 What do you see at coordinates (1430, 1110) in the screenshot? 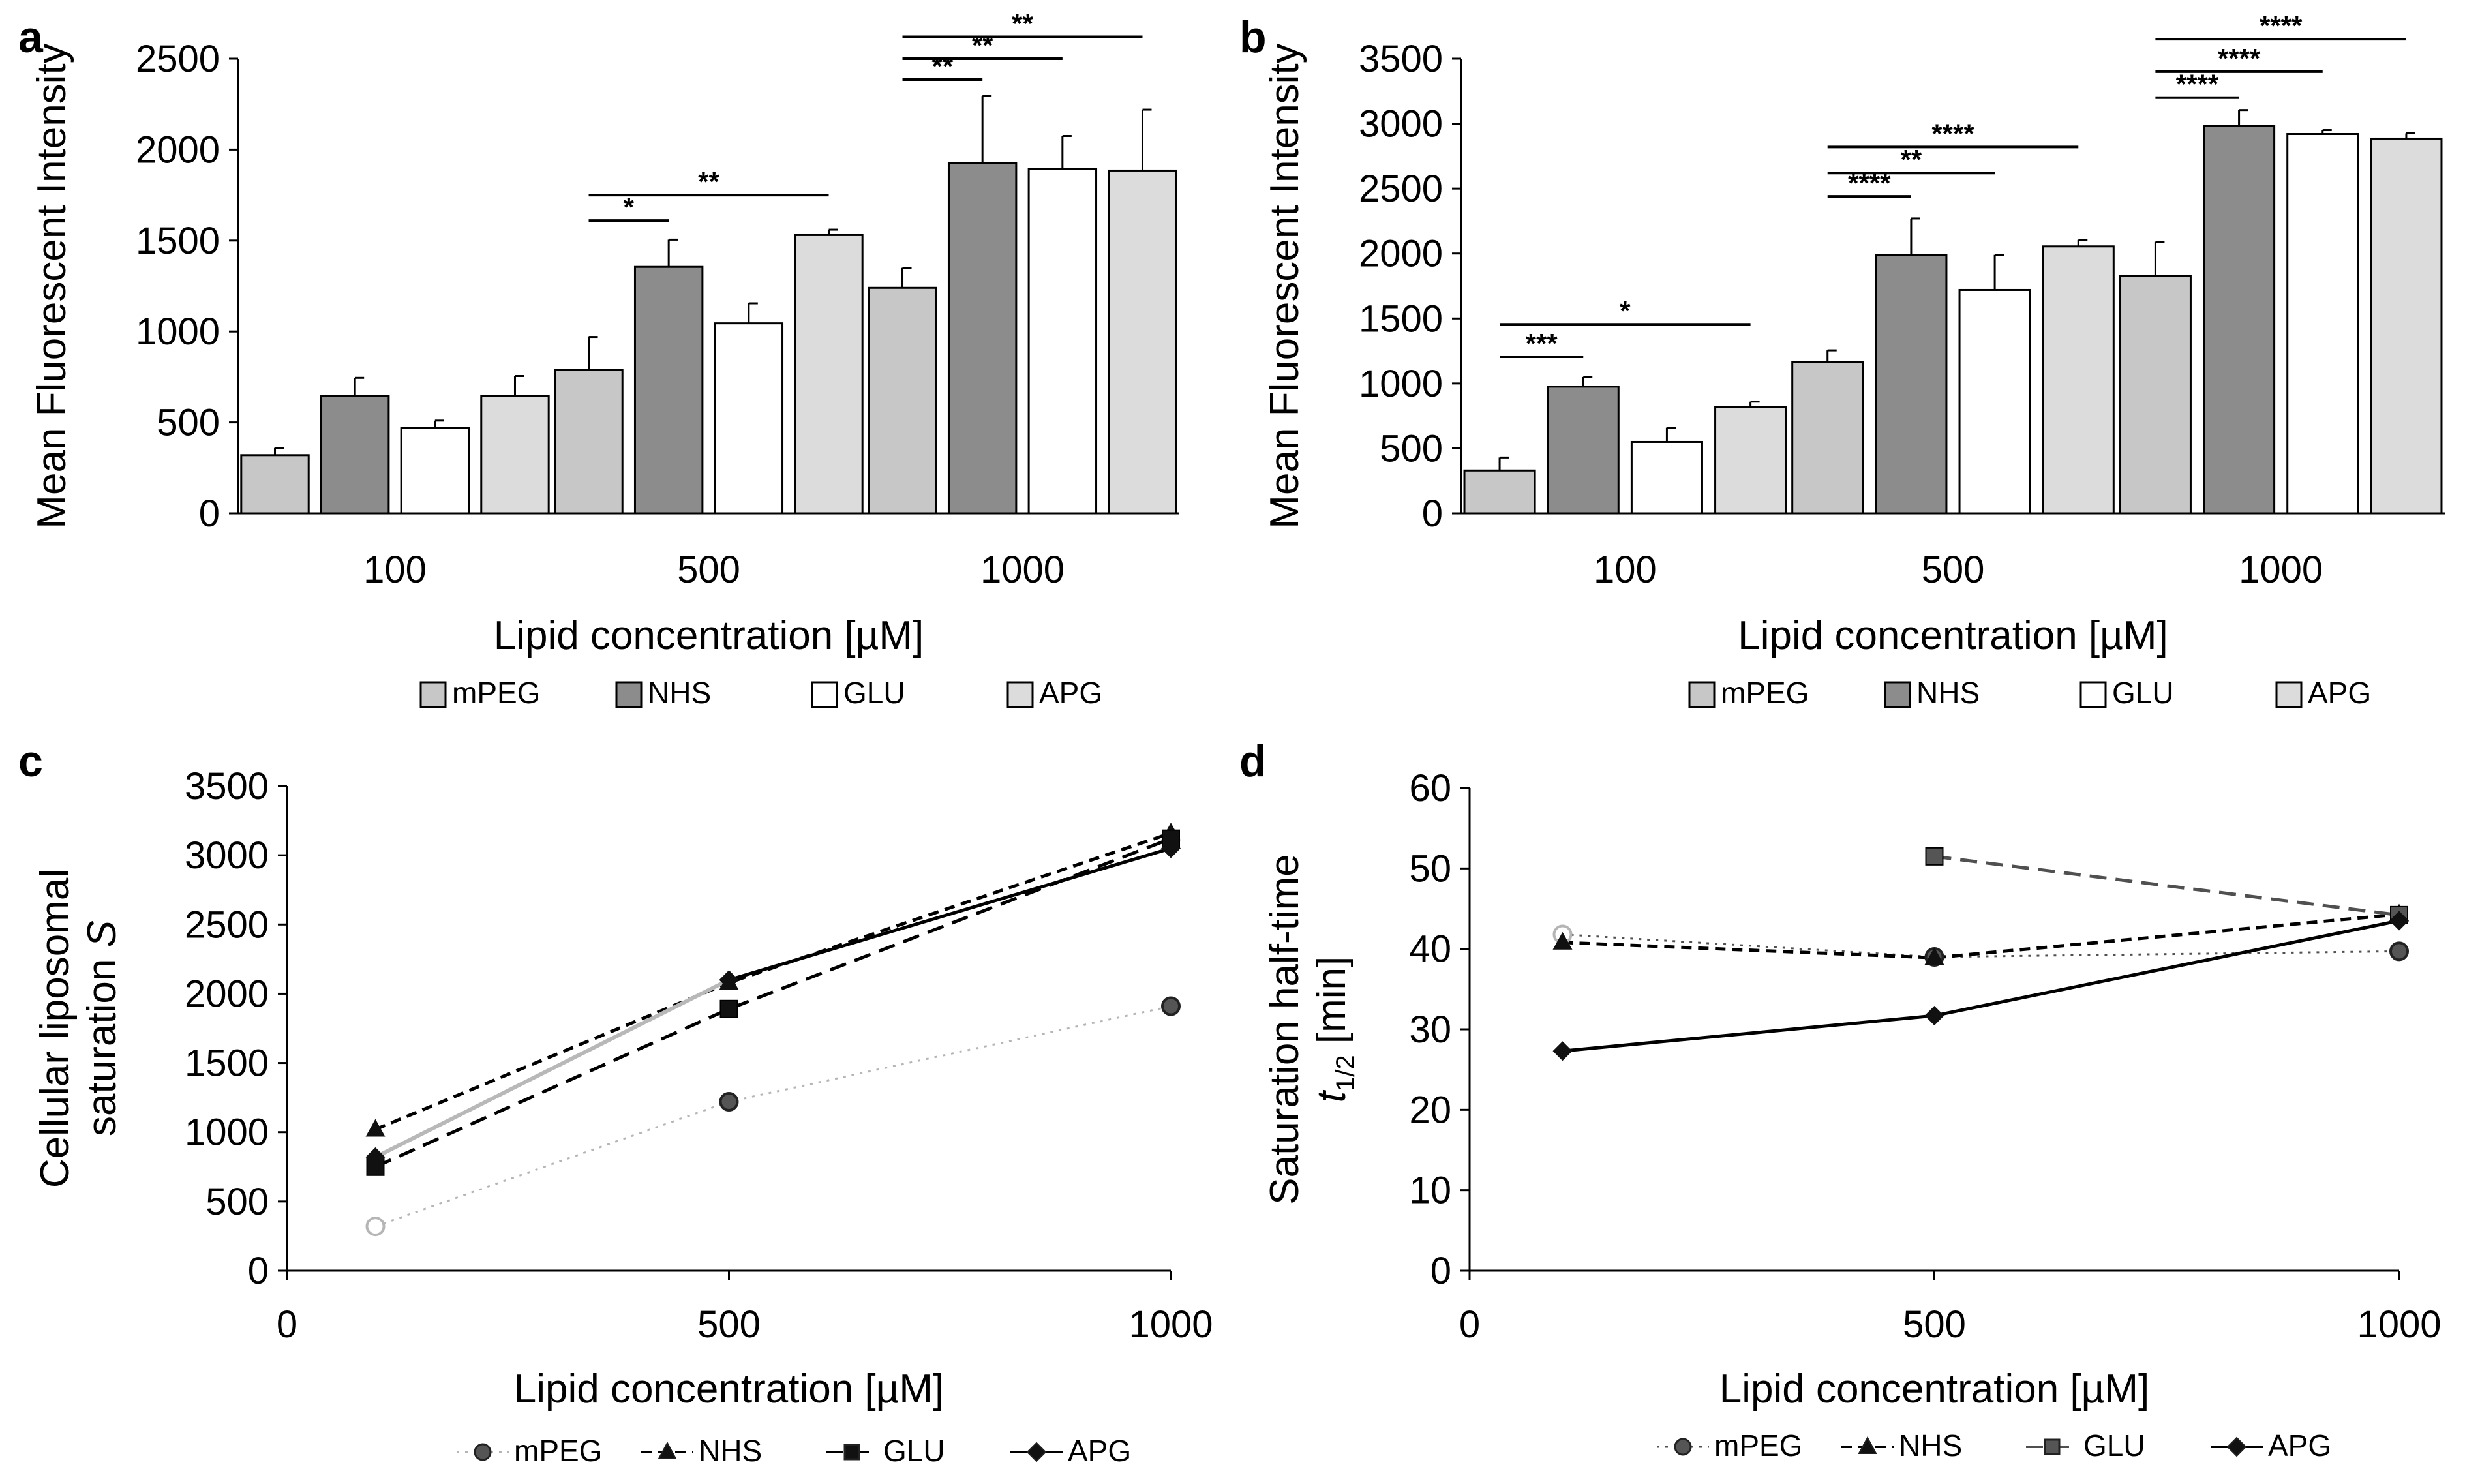
I see `y-tick-label: 20` at bounding box center [1430, 1110].